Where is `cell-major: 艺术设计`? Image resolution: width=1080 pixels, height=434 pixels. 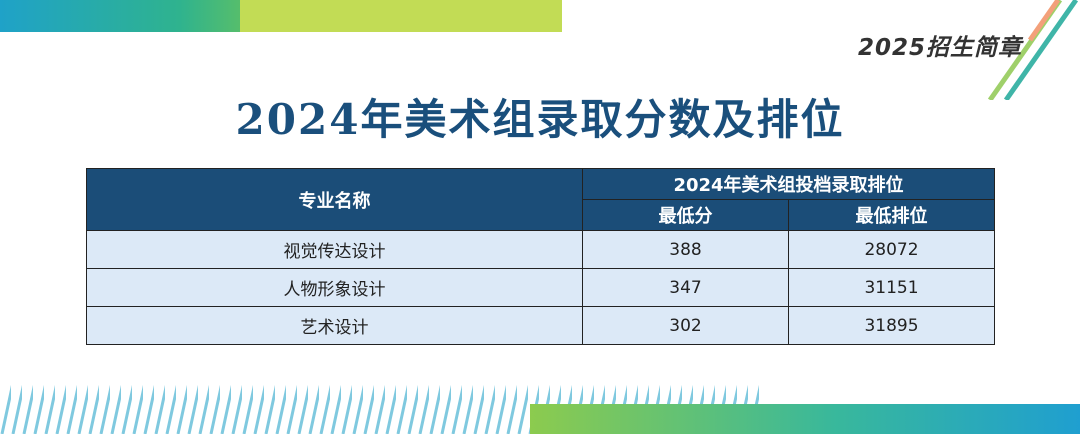
cell-major: 艺术设计 is located at coordinates (334, 325).